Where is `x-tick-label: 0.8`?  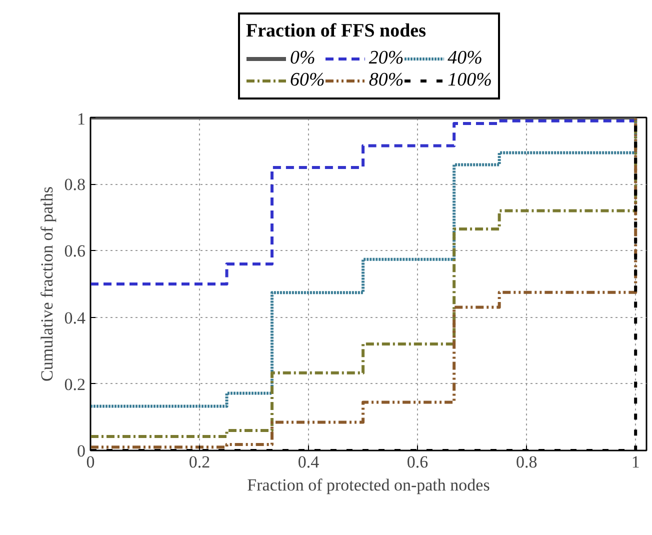 x-tick-label: 0.8 is located at coordinates (527, 462).